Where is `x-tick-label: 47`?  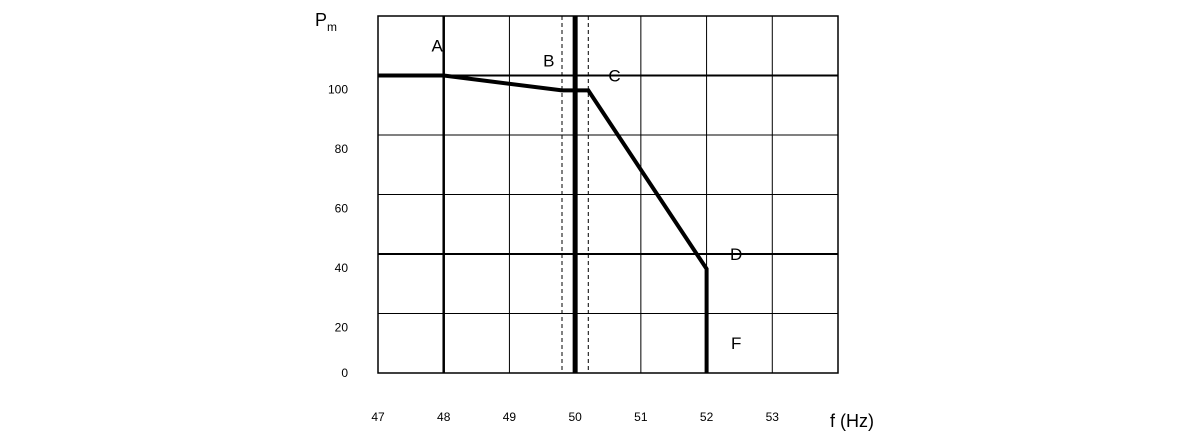 x-tick-label: 47 is located at coordinates (378, 417).